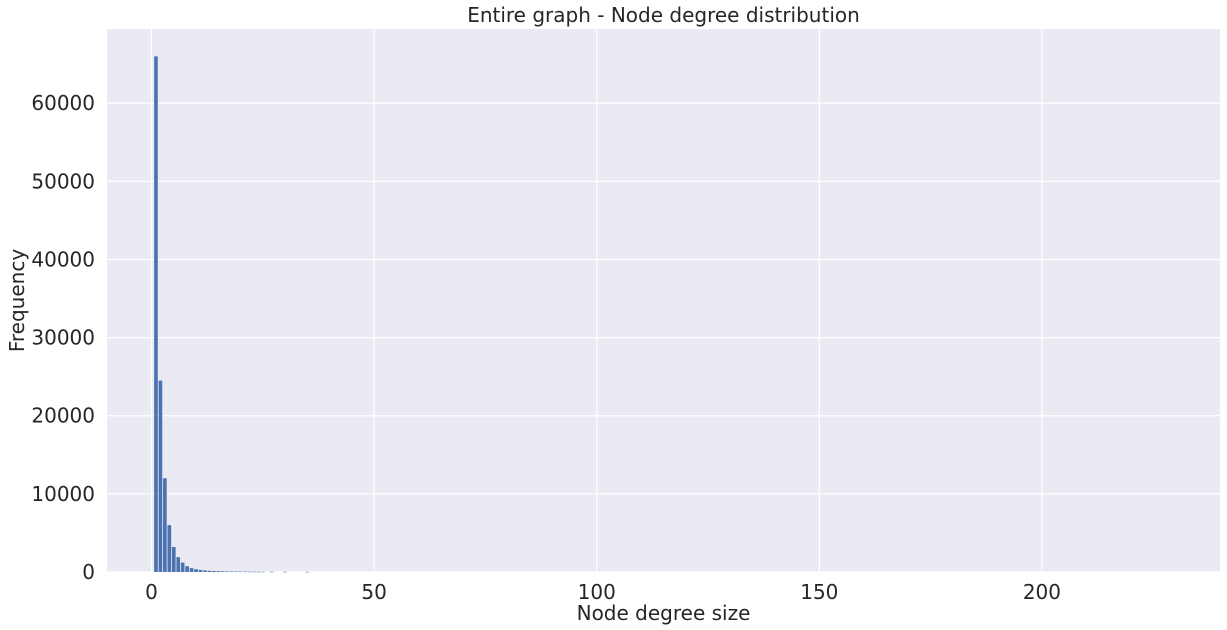 This screenshot has width=1227, height=630. I want to click on y-tick-label-1: 10000, so click(63, 494).